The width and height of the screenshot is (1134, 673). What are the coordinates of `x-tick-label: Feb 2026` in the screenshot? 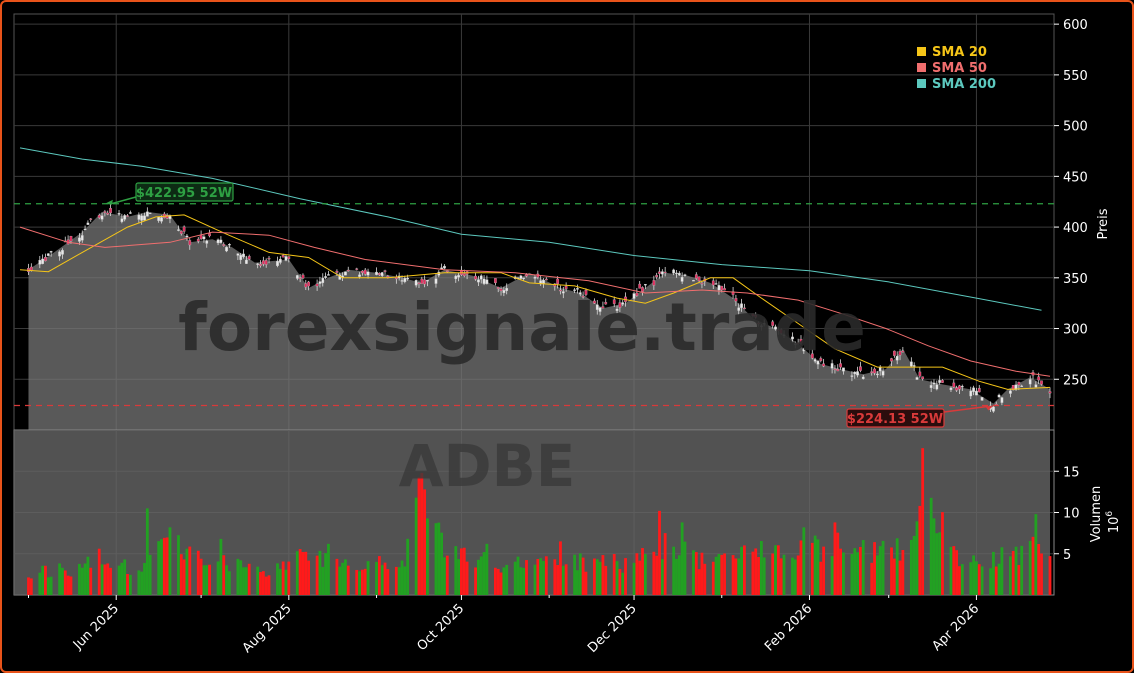 It's located at (788, 627).